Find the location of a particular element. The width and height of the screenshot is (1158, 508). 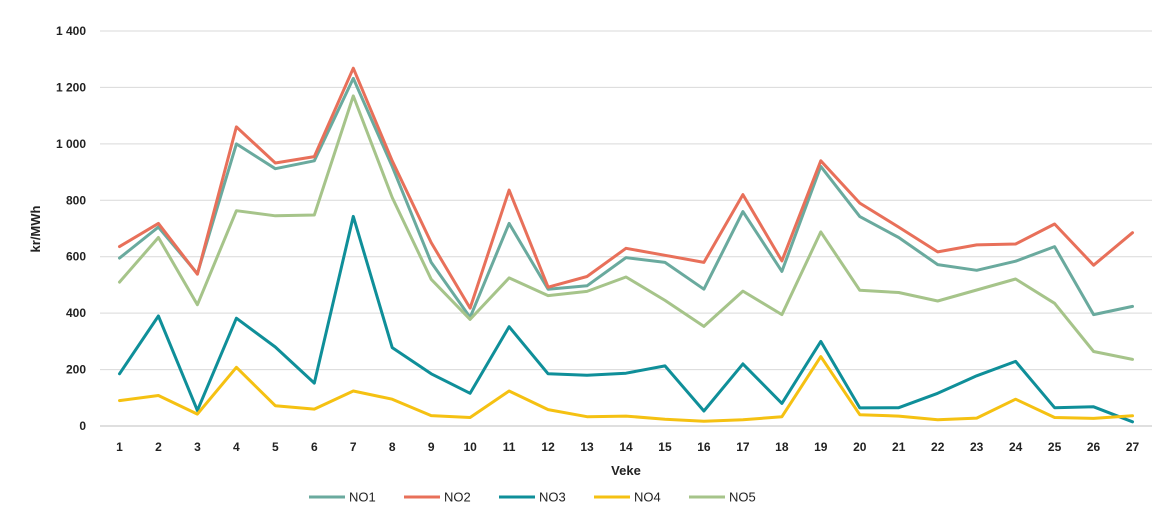

legend-item-no1: NO1 is located at coordinates (342, 497).